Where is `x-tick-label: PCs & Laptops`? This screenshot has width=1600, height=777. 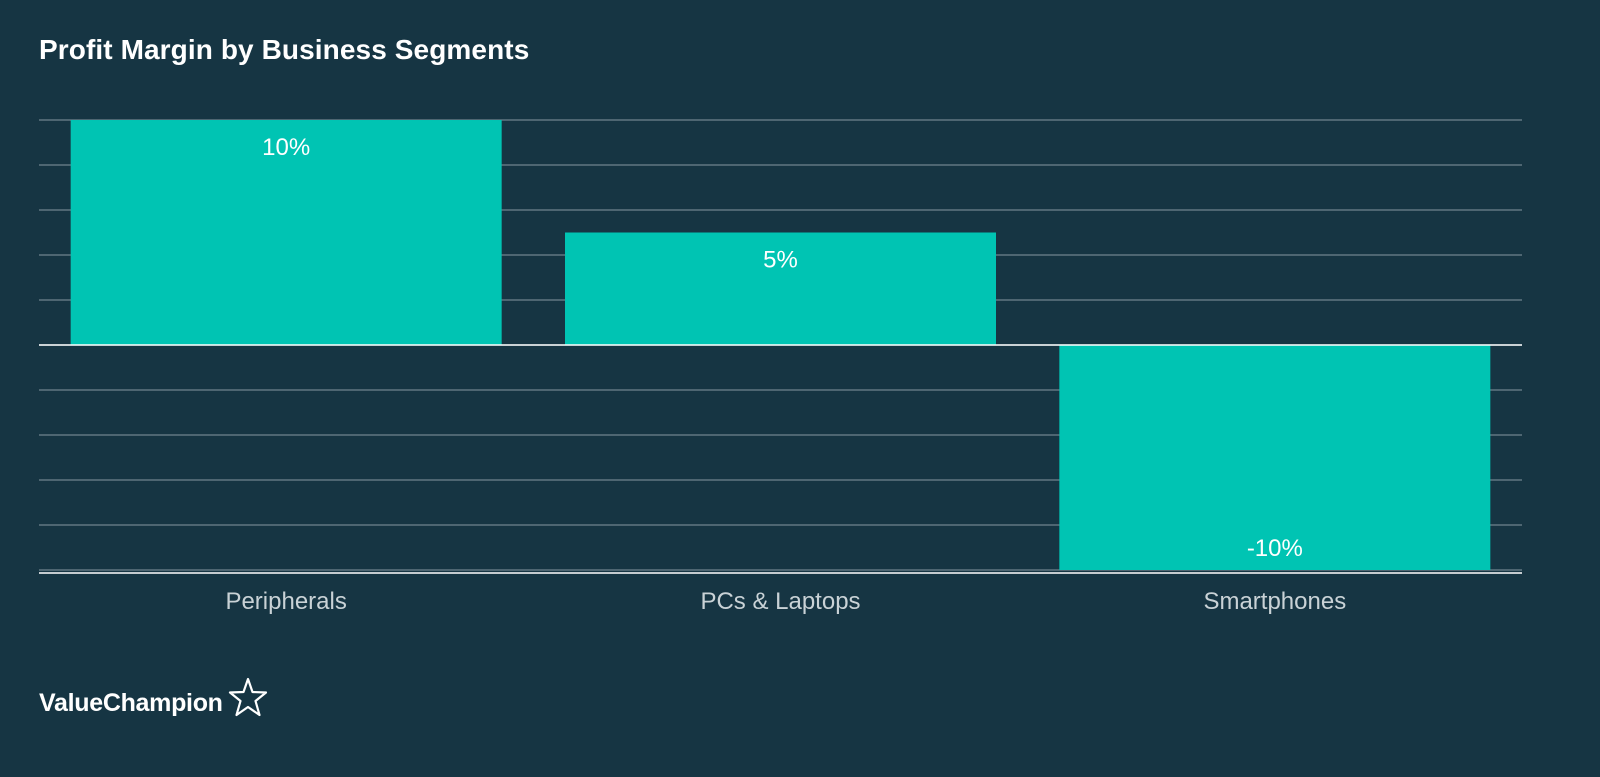
x-tick-label: PCs & Laptops is located at coordinates (780, 601).